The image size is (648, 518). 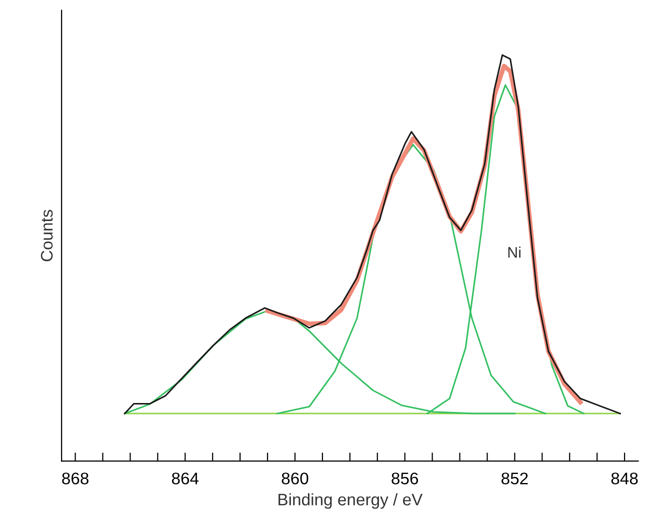 What do you see at coordinates (405, 478) in the screenshot?
I see `x-tick-label: 856` at bounding box center [405, 478].